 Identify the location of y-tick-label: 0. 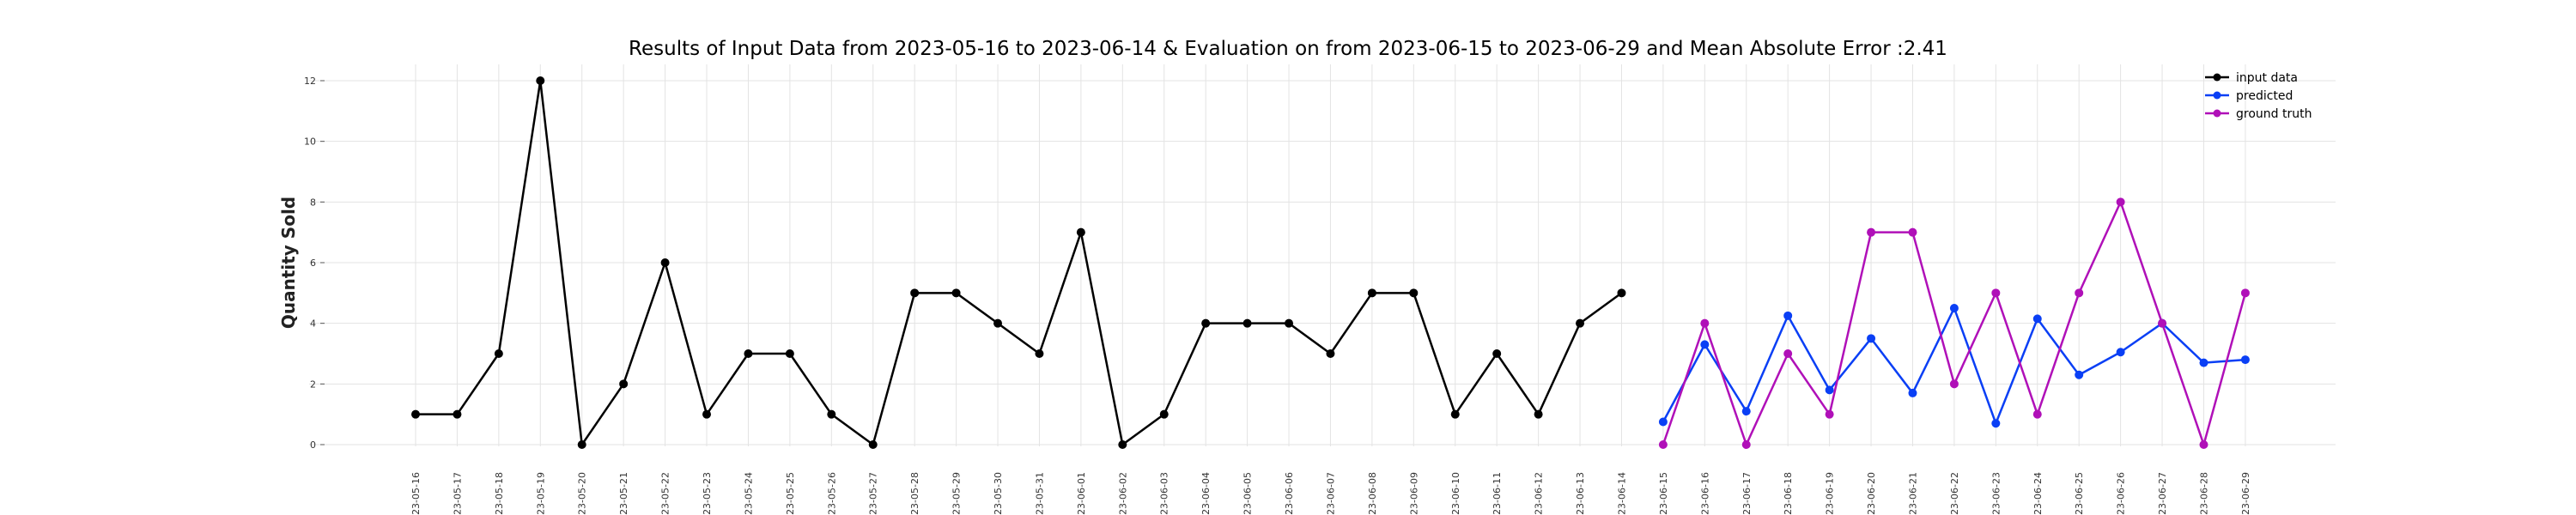
(313, 445).